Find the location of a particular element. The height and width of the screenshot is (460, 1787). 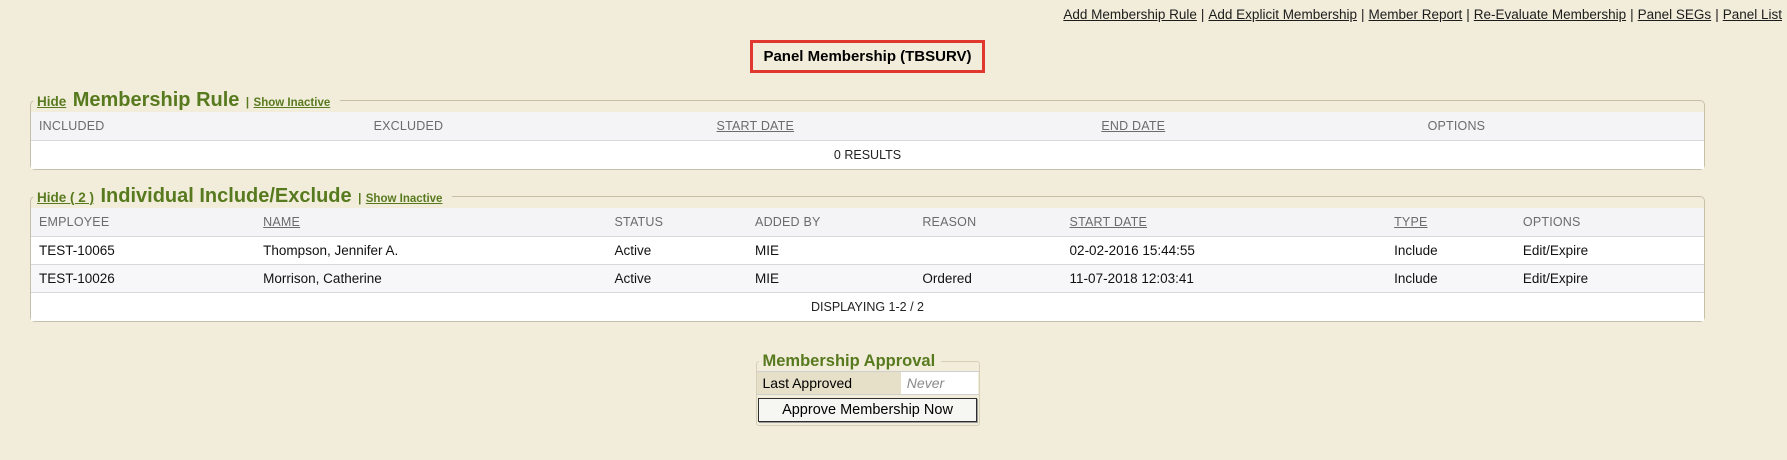

membership-rule-legend: Hide Membership Rule | Show Inactive is located at coordinates (186, 100).